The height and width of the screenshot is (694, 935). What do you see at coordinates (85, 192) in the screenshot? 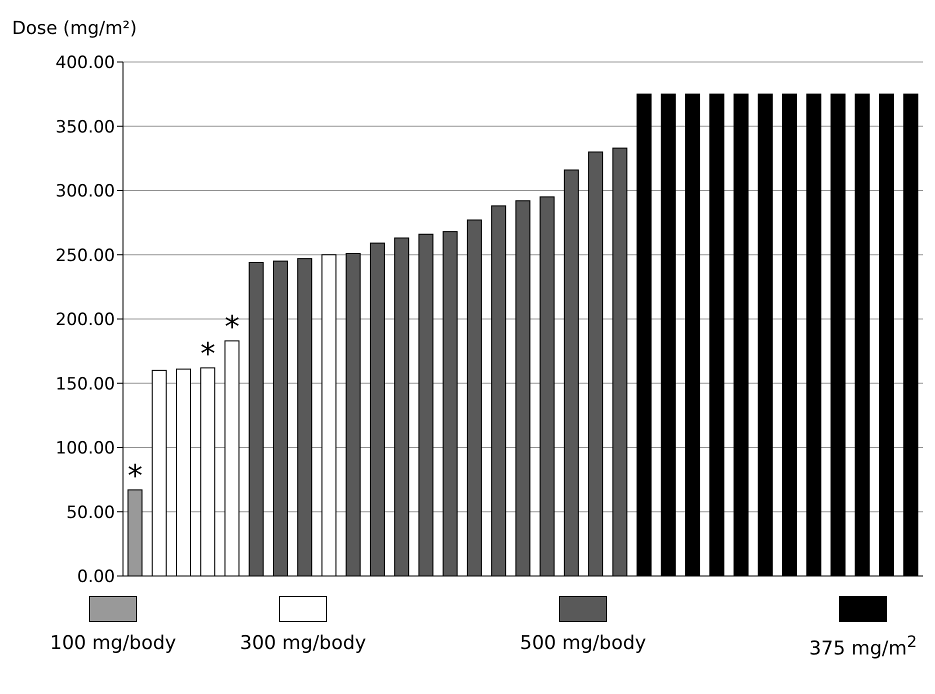
I see `y-tick-label: 300.00` at bounding box center [85, 192].